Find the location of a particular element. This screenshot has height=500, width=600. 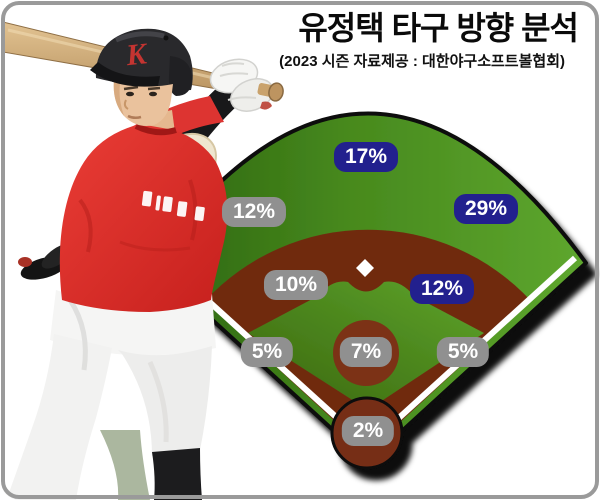

header: 유정택 타구 방향 분석 (2023 시즌 자료제공 : 대한야구소프트볼협회) is located at coordinates (429, 40).